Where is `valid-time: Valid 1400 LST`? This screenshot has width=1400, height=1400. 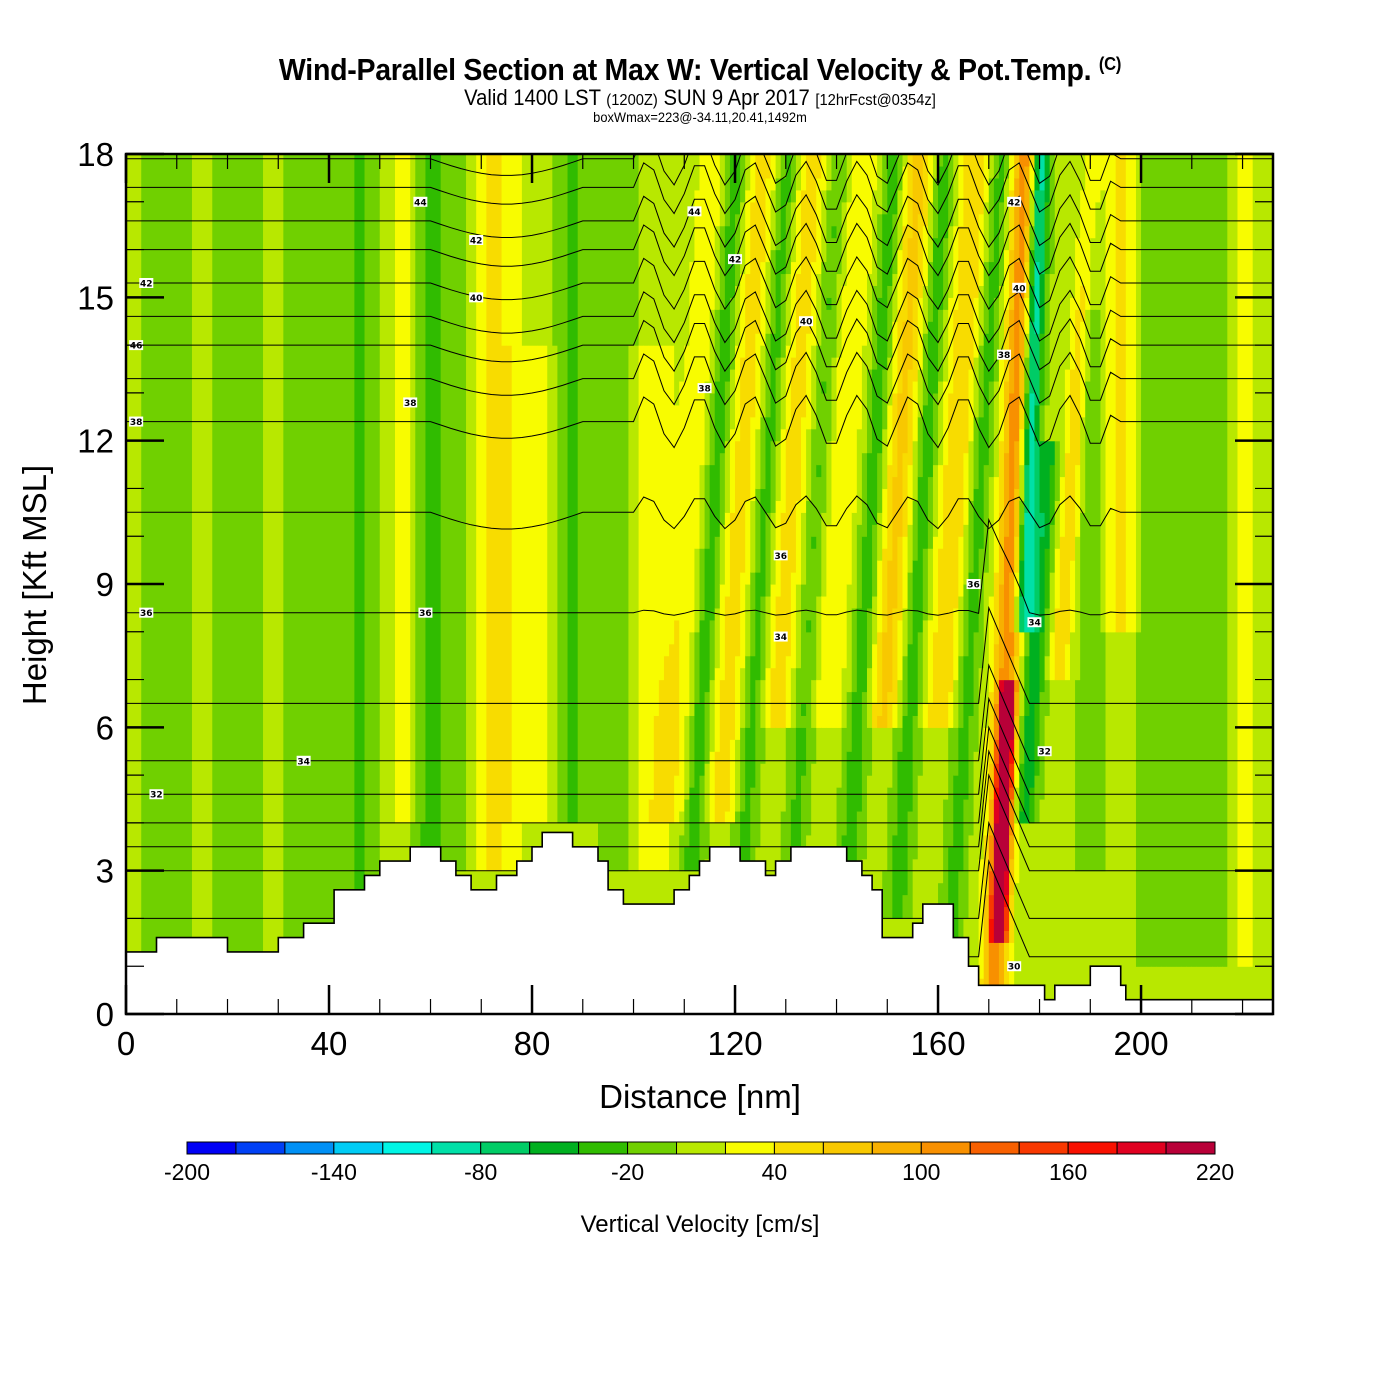
valid-time: Valid 1400 LST is located at coordinates (532, 97).